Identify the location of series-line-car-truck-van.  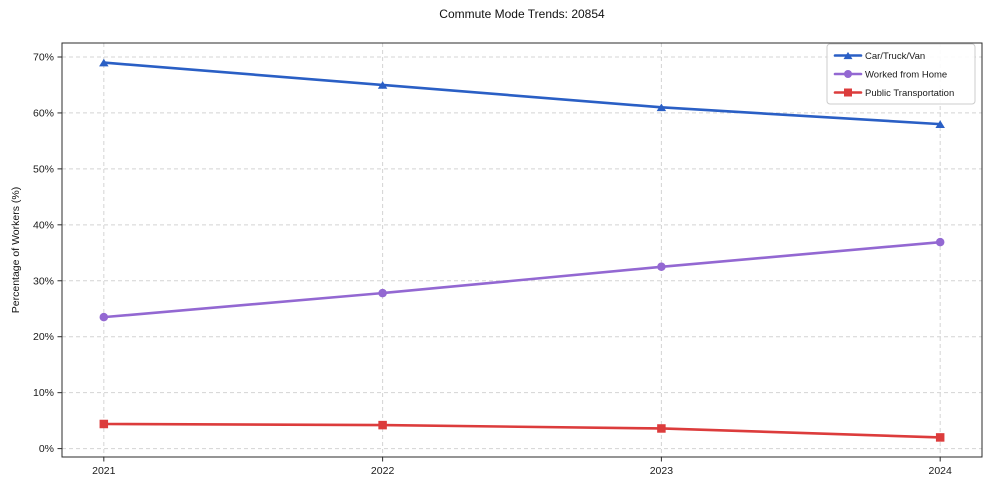
(522, 93).